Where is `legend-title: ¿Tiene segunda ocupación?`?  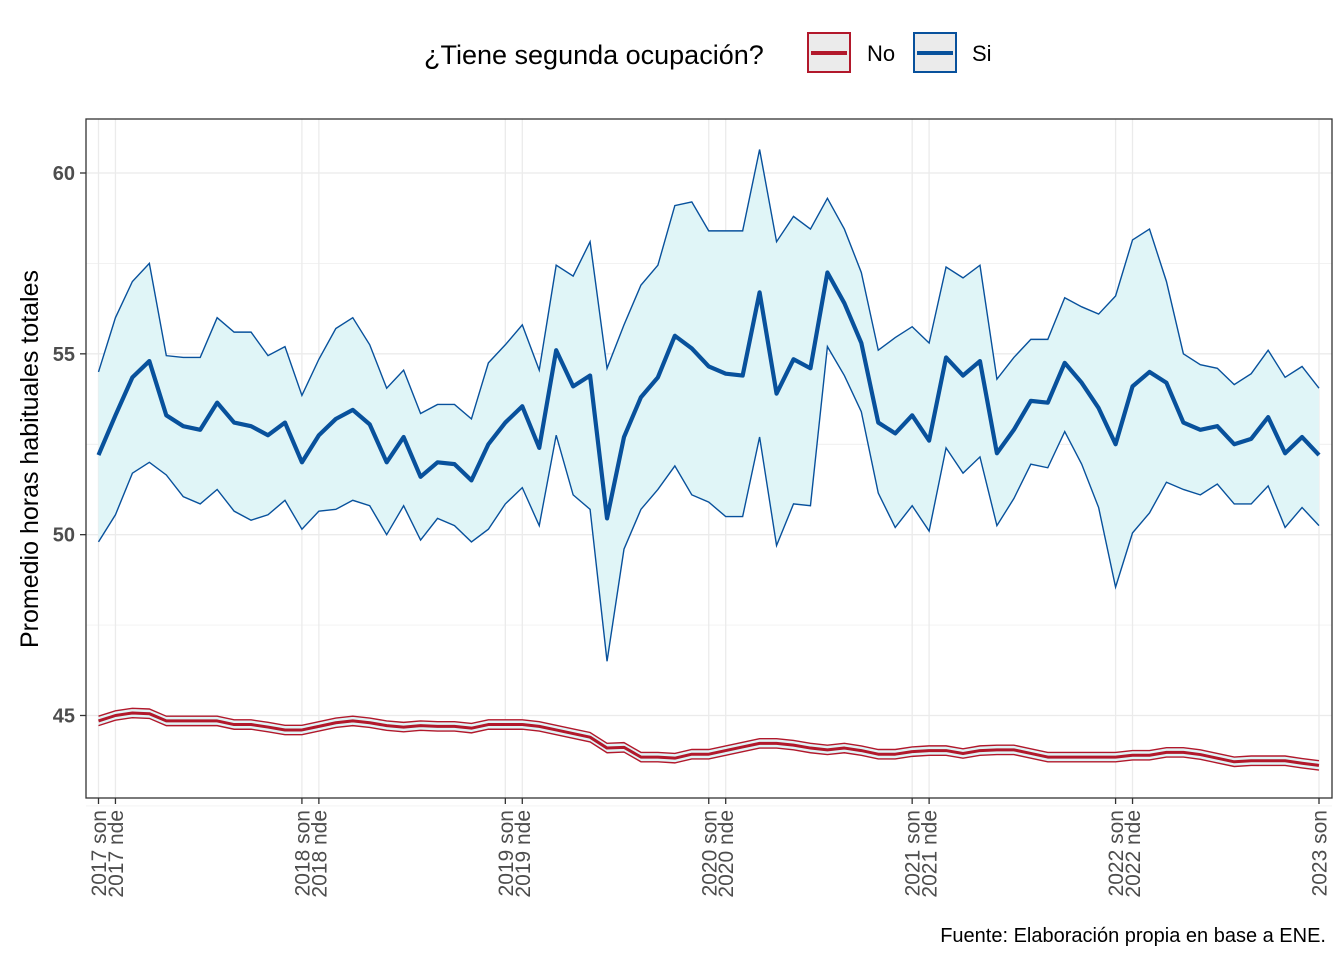
legend-title: ¿Tiene segunda ocupación? is located at coordinates (594, 55).